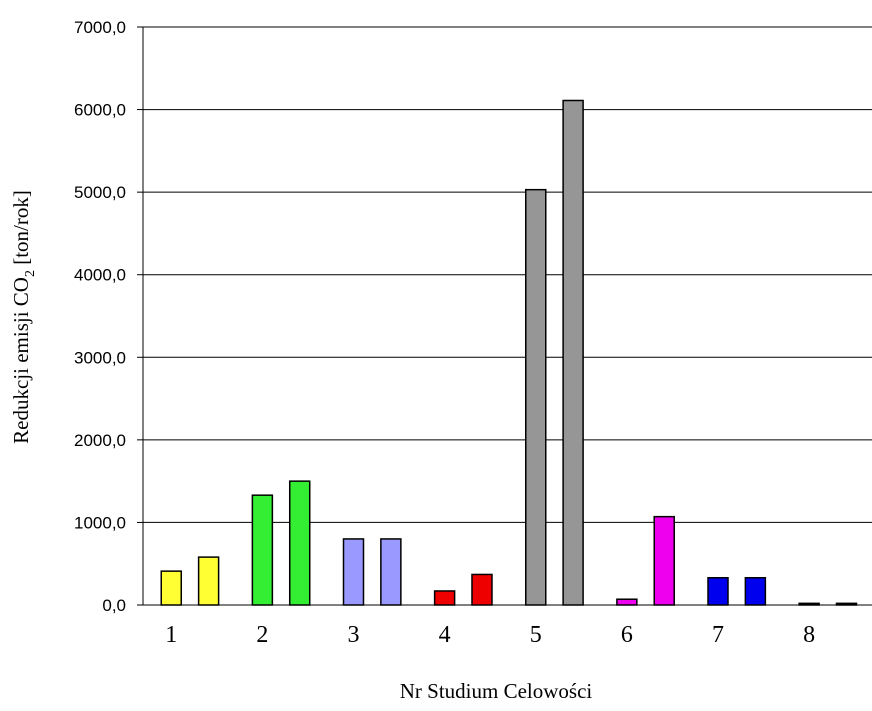 The width and height of the screenshot is (872, 711). I want to click on y-tick-label: 3000,0, so click(100, 357).